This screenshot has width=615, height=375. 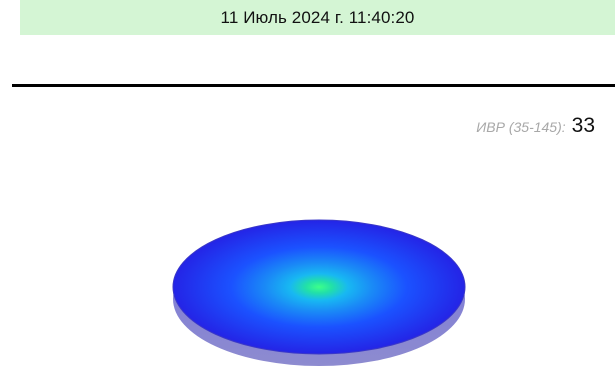 What do you see at coordinates (313, 85) in the screenshot?
I see `divider` at bounding box center [313, 85].